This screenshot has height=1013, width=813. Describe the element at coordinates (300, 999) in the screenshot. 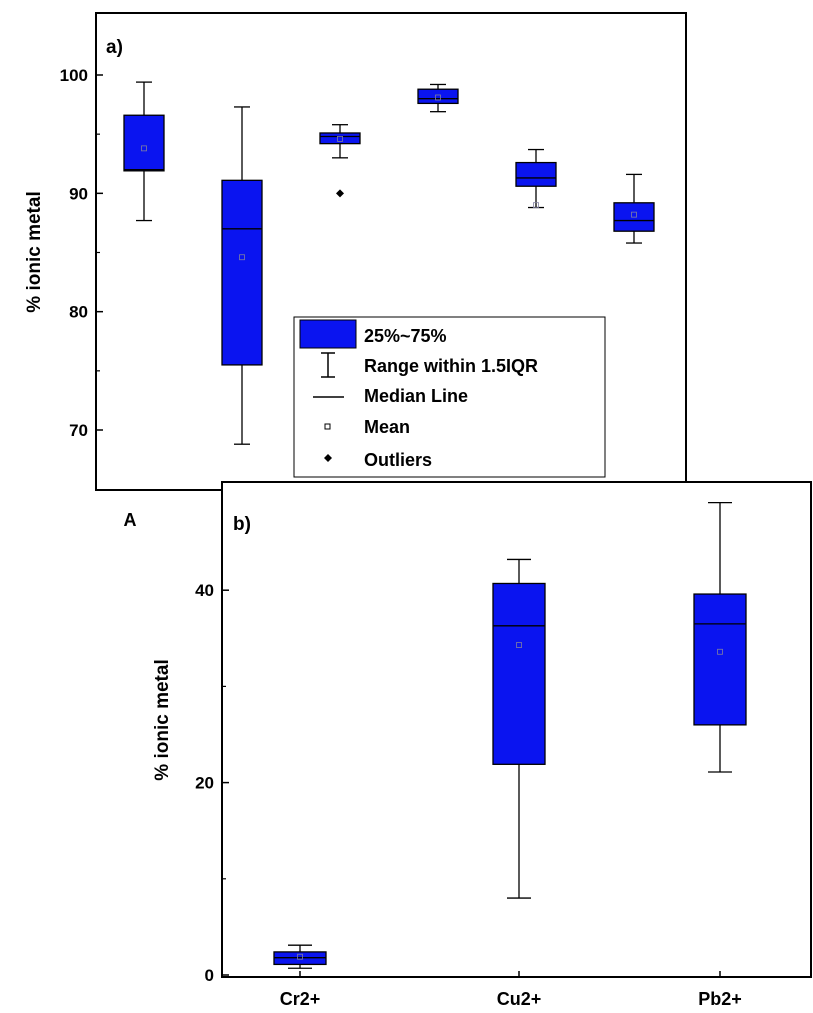

I see `x-tick-label: Cr2+` at that location.